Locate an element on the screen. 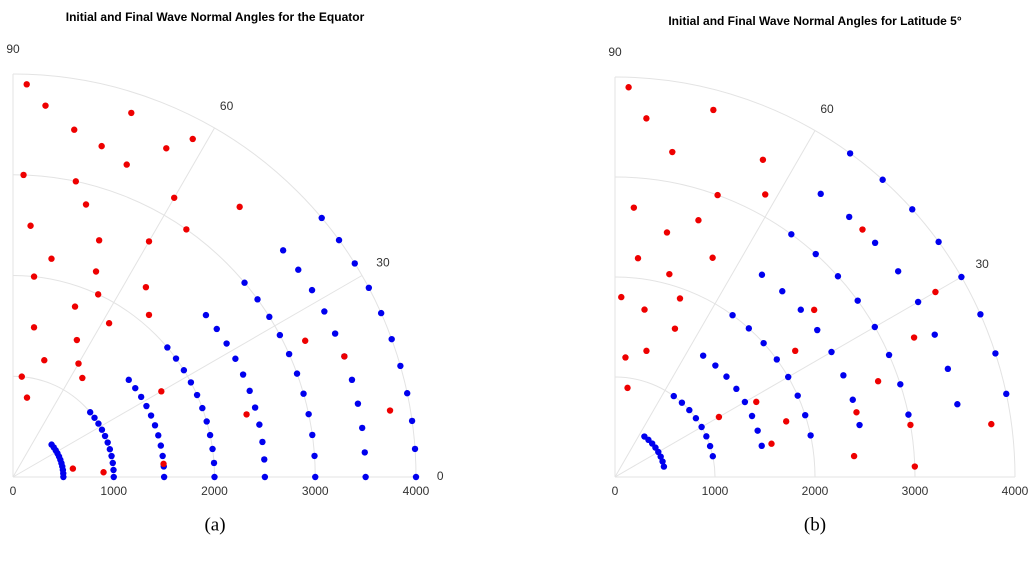 The image size is (1033, 578). caption: (a) is located at coordinates (214, 524).